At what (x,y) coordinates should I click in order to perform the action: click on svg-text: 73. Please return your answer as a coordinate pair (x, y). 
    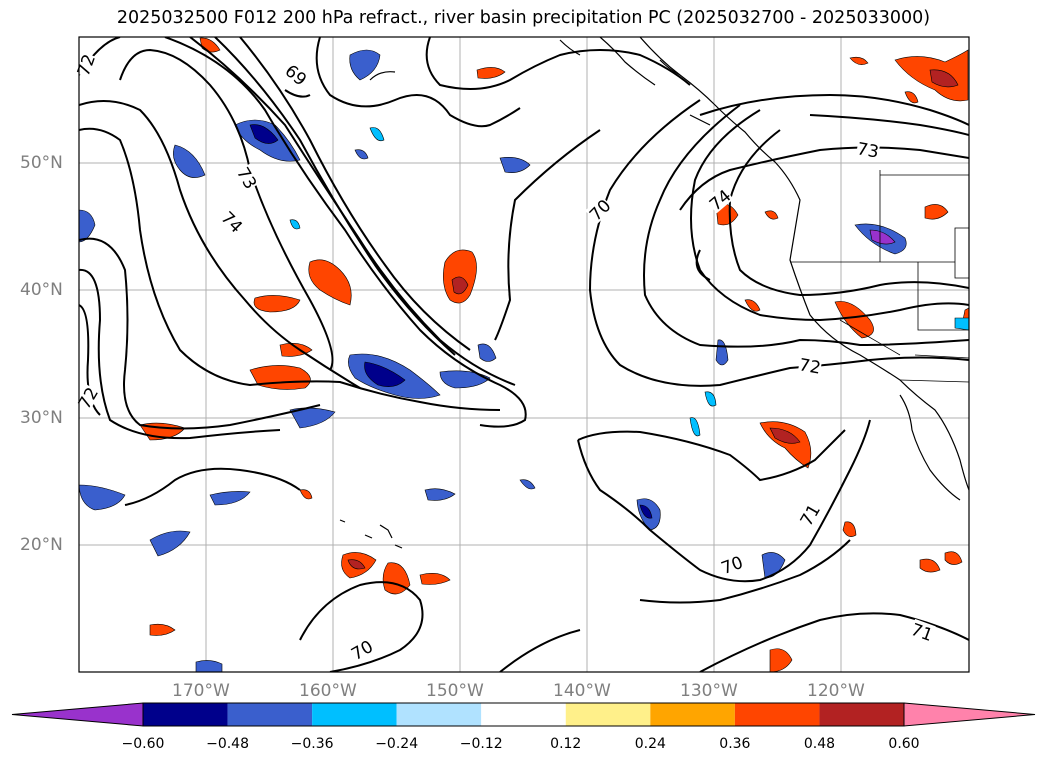
    Looking at the image, I should click on (867, 150).